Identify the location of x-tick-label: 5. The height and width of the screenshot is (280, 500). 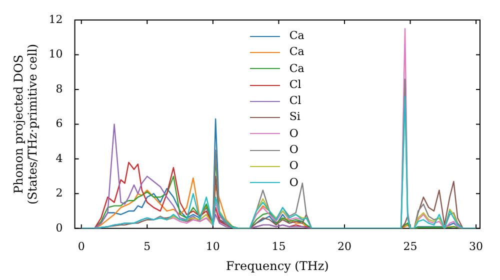
(147, 246).